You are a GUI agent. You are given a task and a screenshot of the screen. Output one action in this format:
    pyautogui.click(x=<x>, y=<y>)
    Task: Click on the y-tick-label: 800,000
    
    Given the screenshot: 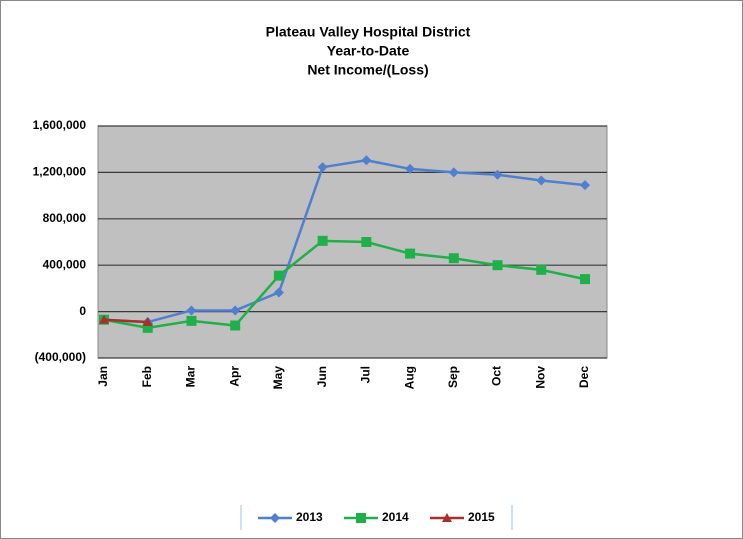 What is the action you would take?
    pyautogui.click(x=65, y=218)
    